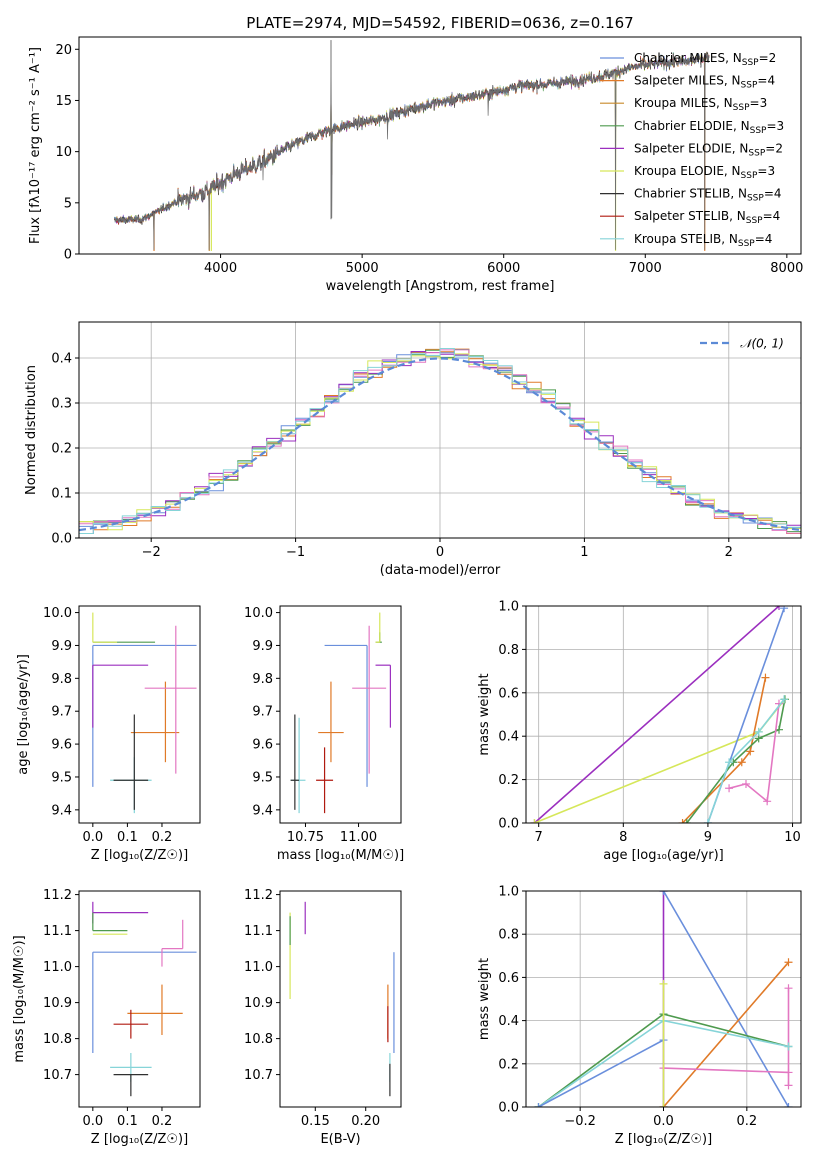 The height and width of the screenshot is (1170, 819). Describe the element at coordinates (508, 650) in the screenshot. I see `y-tick-label: 0.8` at that location.